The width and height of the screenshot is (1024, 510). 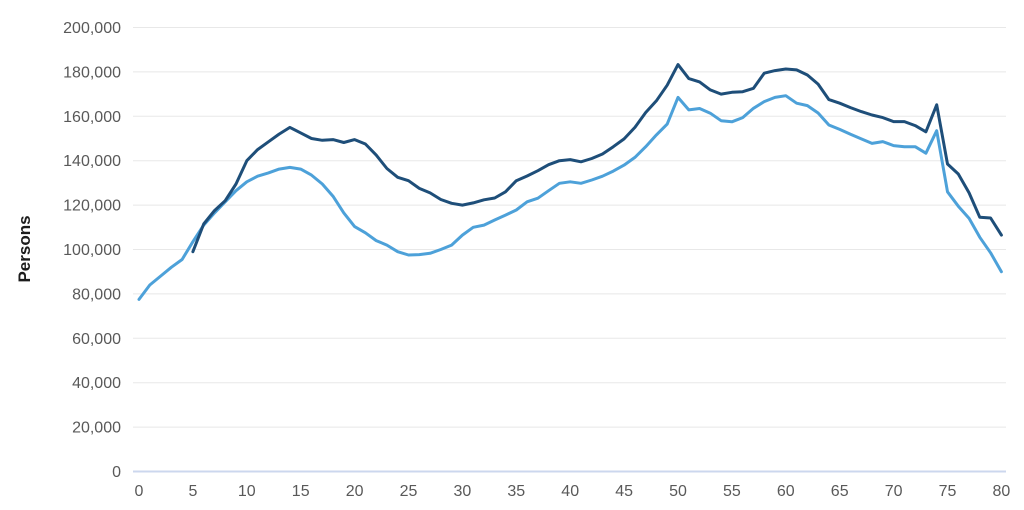 I want to click on y-tick-label: 100,000, so click(x=92, y=250).